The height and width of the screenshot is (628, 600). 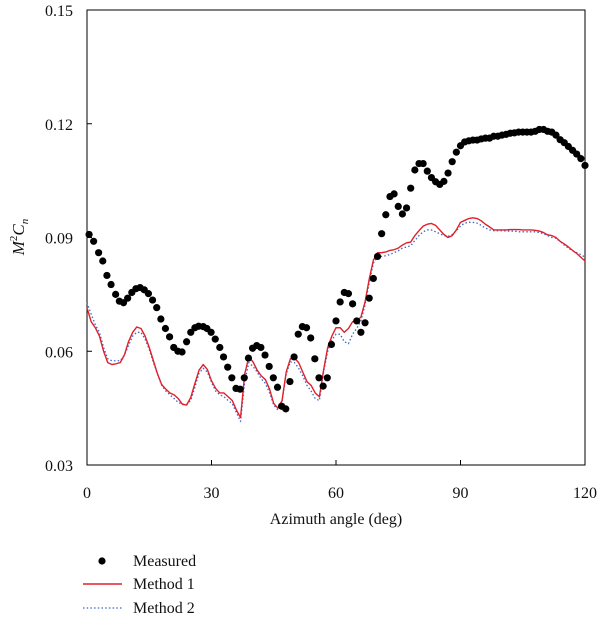 I want to click on y-tick-label: 0.09, so click(x=59, y=239).